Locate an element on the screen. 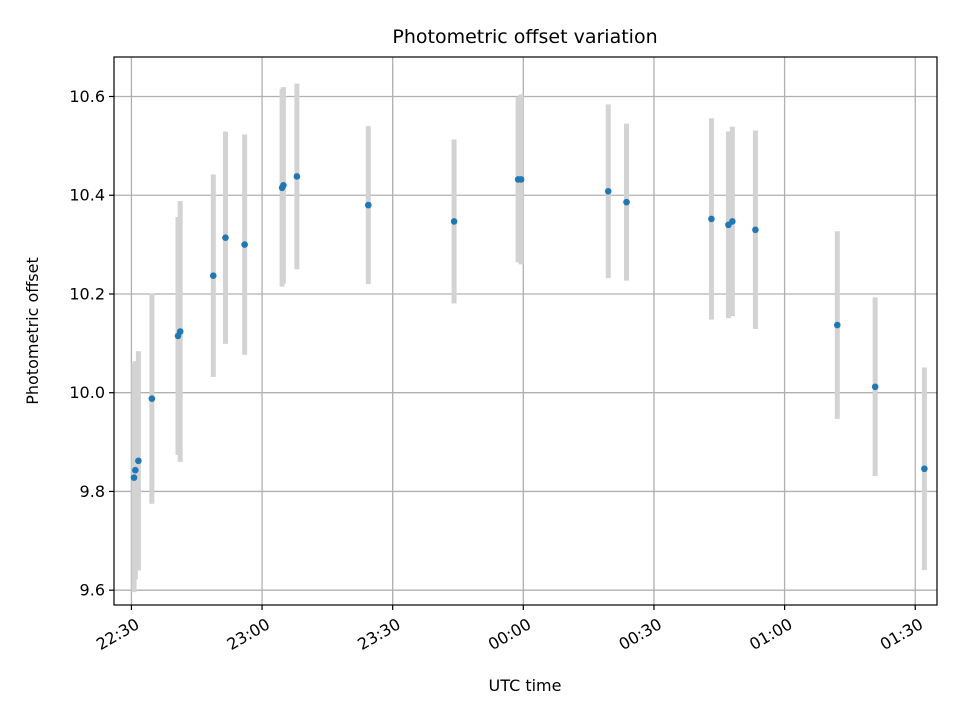 The height and width of the screenshot is (720, 960). y-axis-label: Photometric offset is located at coordinates (32, 331).